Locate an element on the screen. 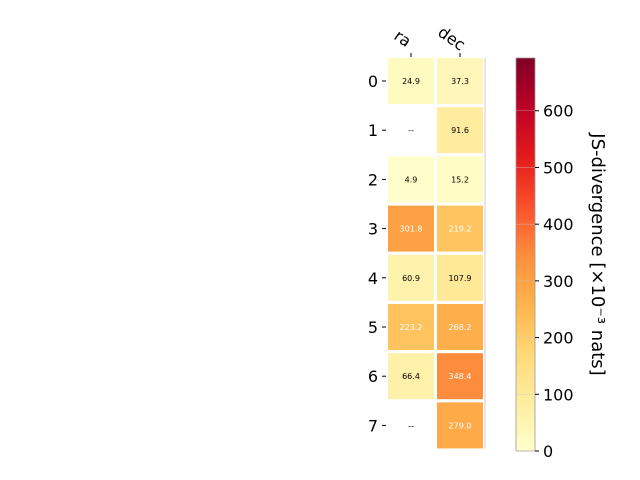 The height and width of the screenshot is (480, 640). row-tick-label: 7 is located at coordinates (373, 425).